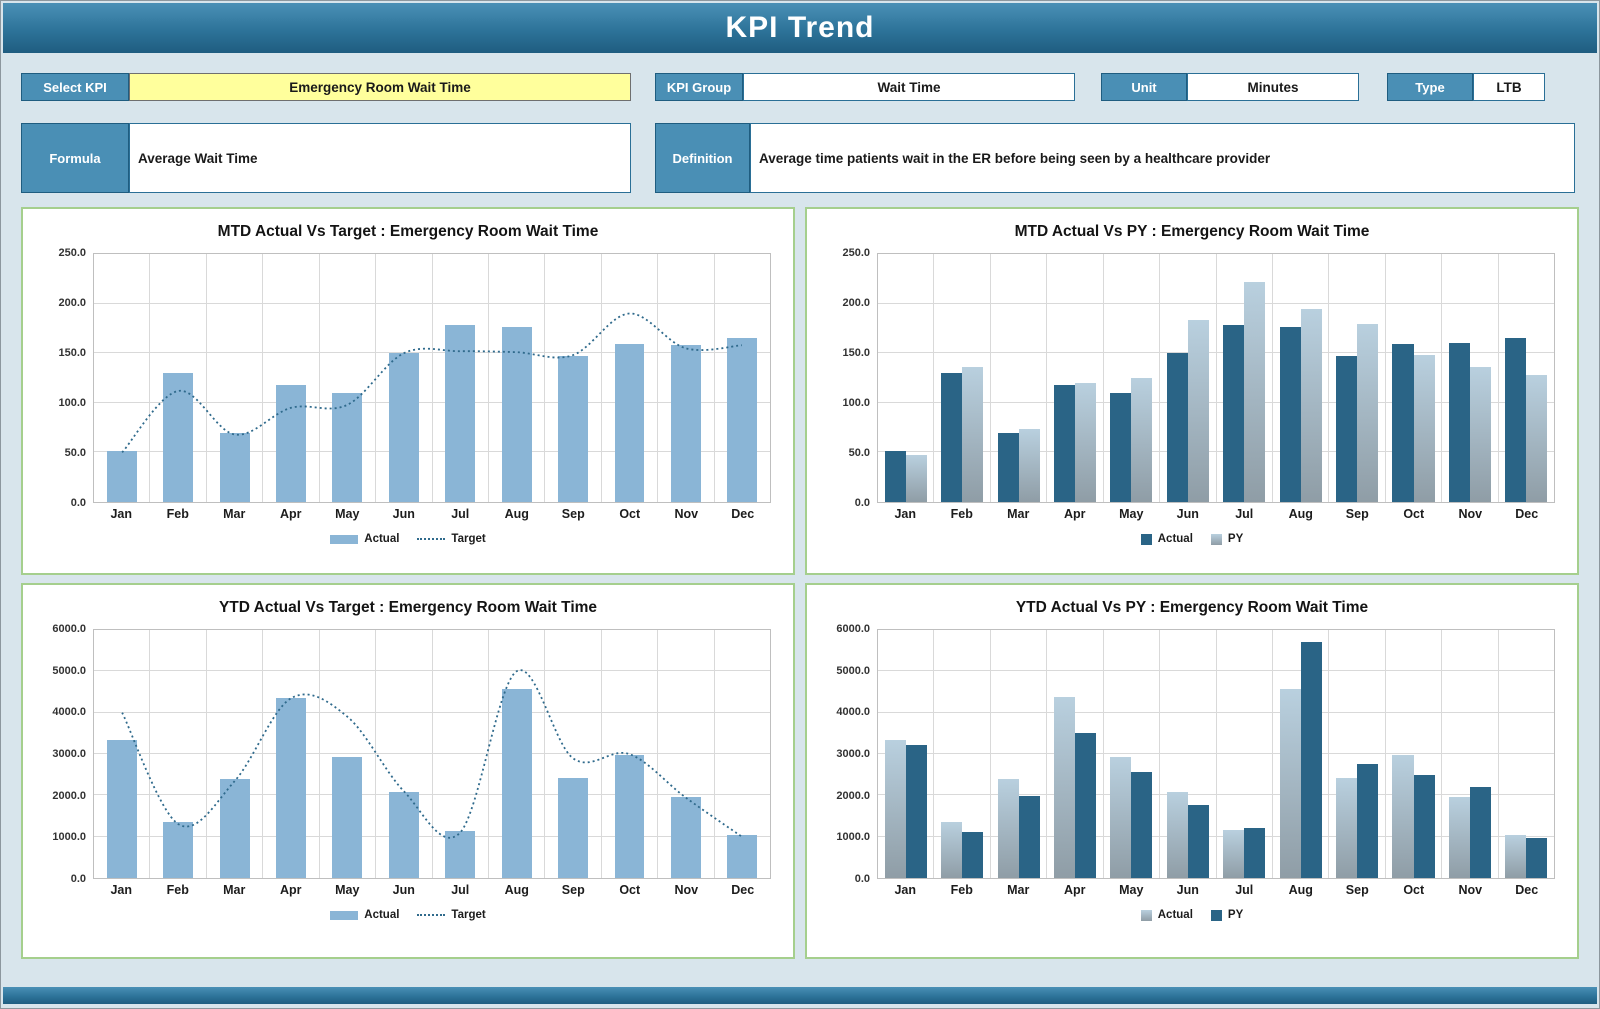 This screenshot has height=1009, width=1600. Describe the element at coordinates (1300, 514) in the screenshot. I see `x-tick-label: Aug` at that location.